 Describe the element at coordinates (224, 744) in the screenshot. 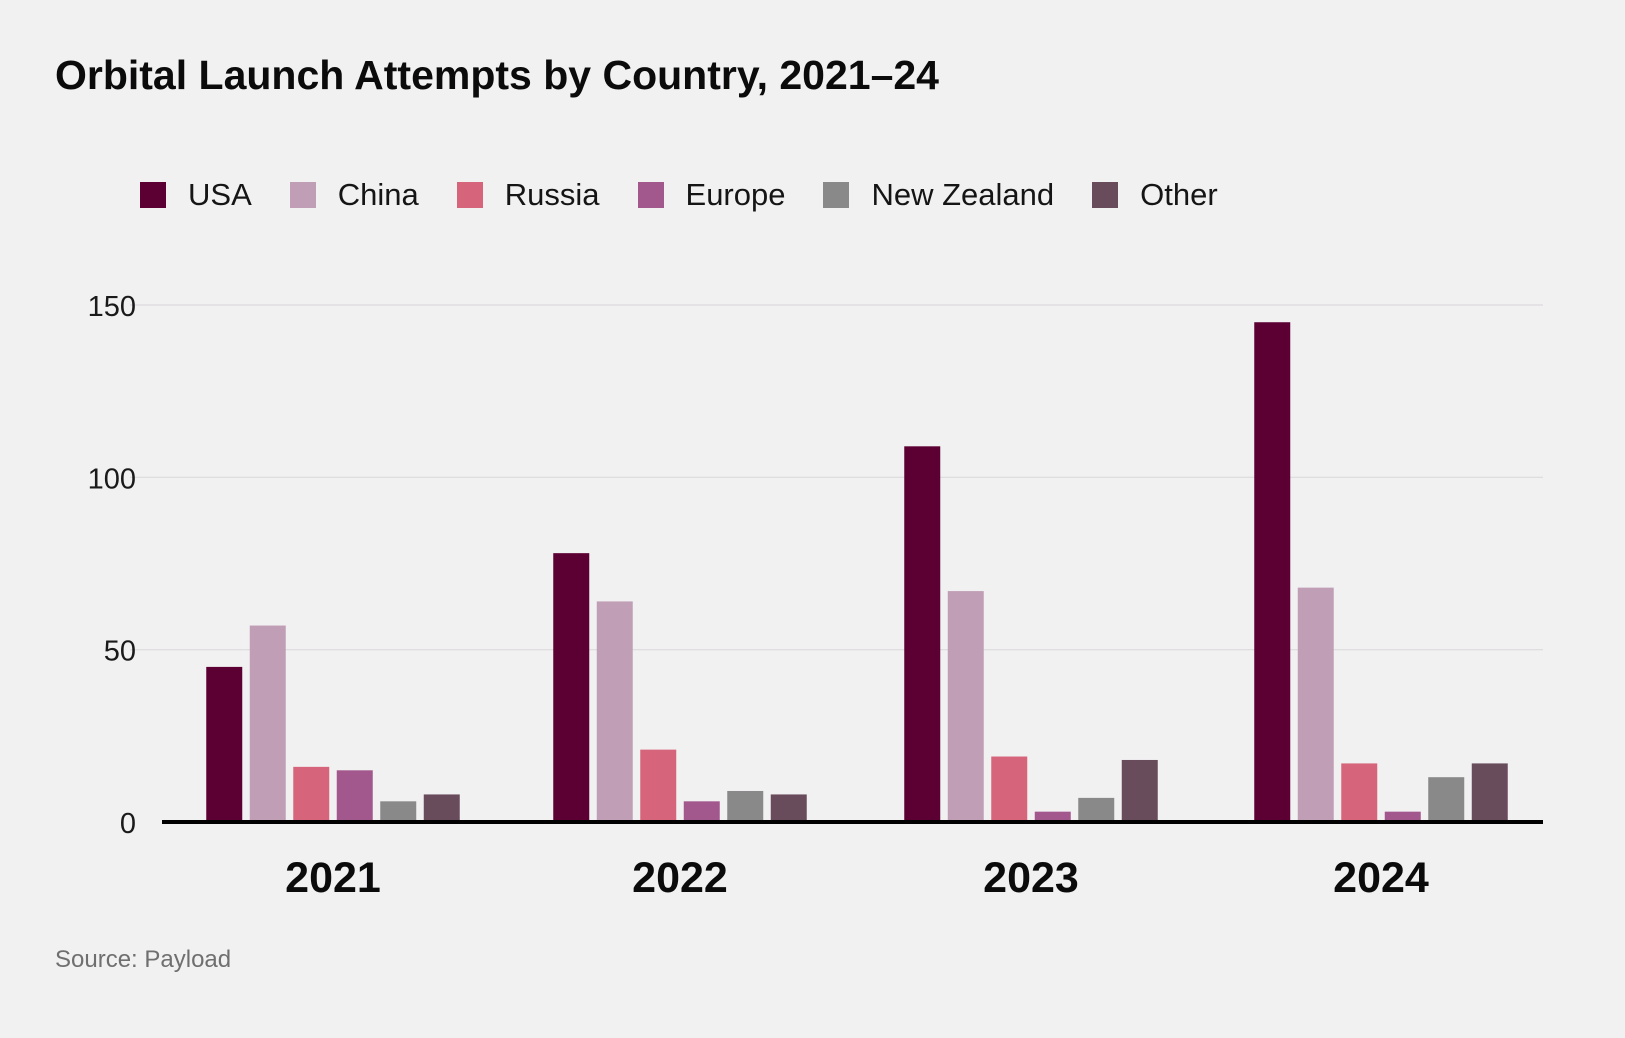

I see `bar-usa-2021` at that location.